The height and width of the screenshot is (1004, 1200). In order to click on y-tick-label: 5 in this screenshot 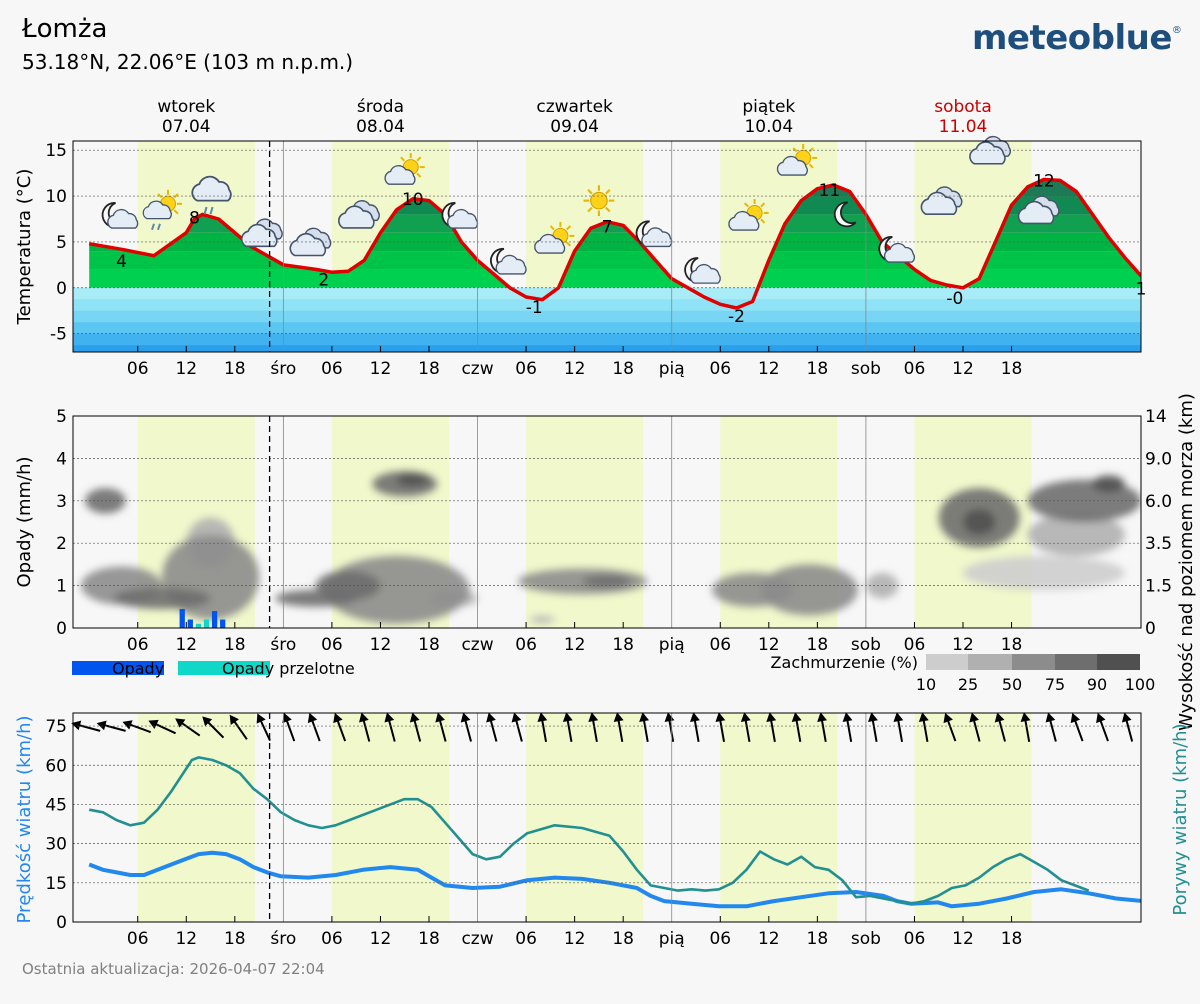, I will do `click(61, 417)`.